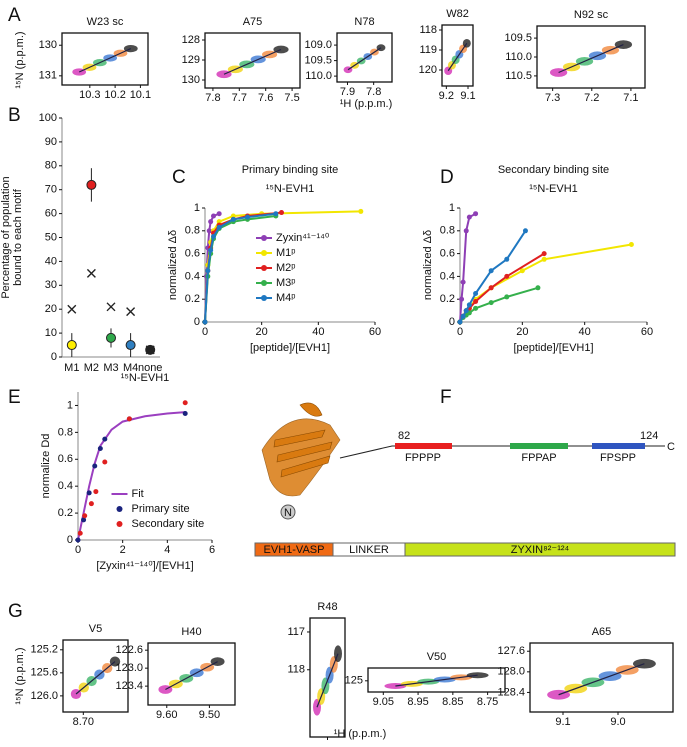 The width and height of the screenshot is (687, 747). Describe the element at coordinates (71, 368) in the screenshot. I see `x-tick-label: M1` at that location.